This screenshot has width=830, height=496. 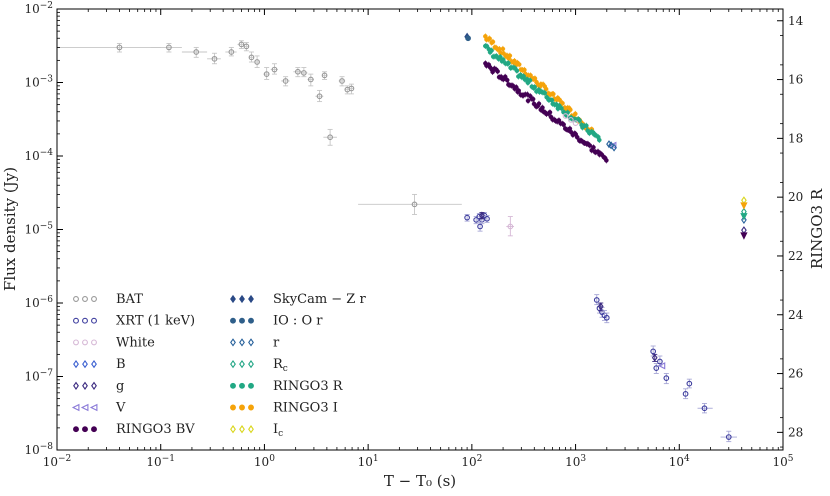 I want to click on x-tick-label: 10⁰, so click(x=264, y=461).